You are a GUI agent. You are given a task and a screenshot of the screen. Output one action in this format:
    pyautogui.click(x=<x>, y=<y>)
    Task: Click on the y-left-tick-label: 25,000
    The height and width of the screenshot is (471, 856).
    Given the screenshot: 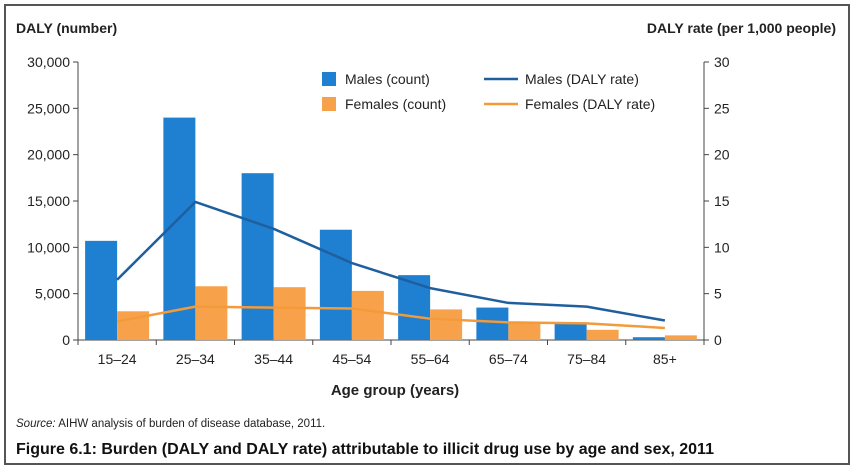 What is the action you would take?
    pyautogui.click(x=48, y=108)
    